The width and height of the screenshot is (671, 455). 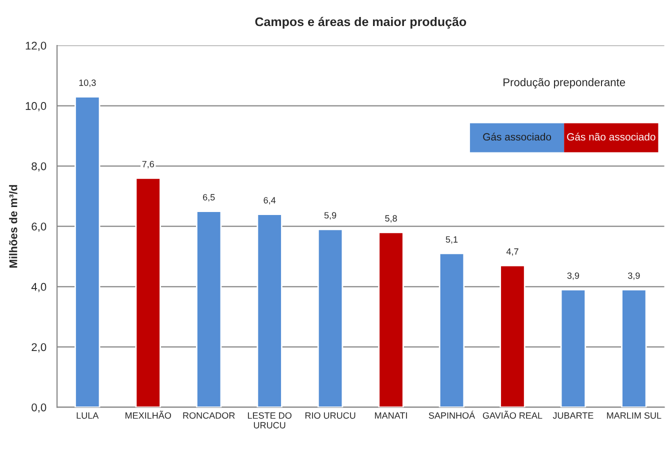 I want to click on y-tick-label: 2,0, so click(x=39, y=347).